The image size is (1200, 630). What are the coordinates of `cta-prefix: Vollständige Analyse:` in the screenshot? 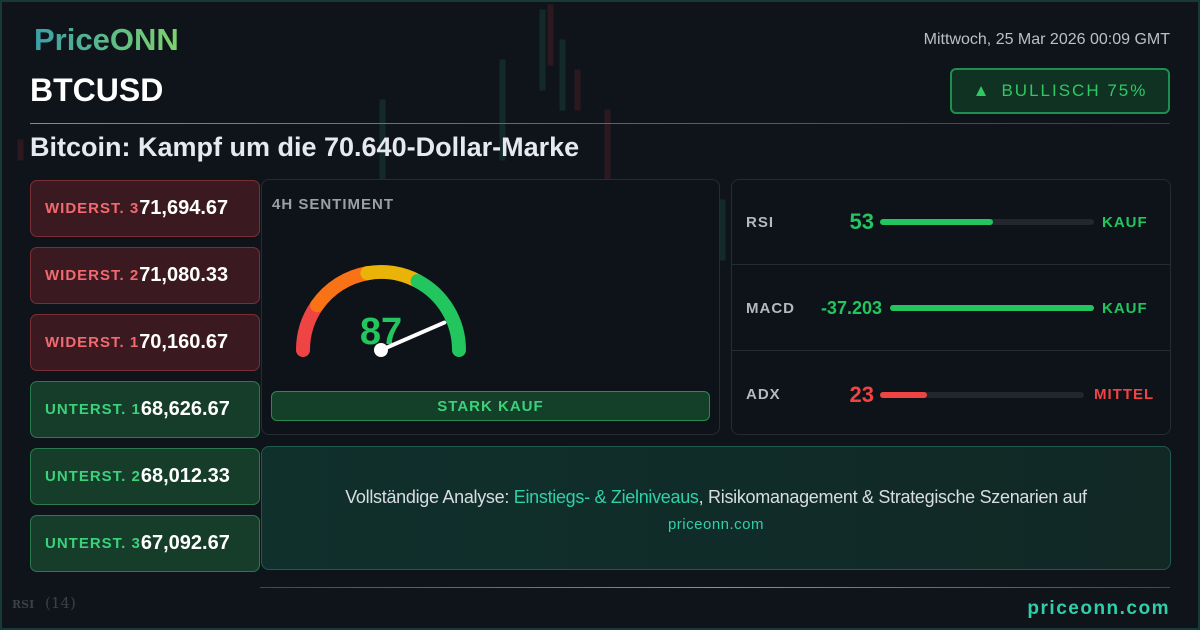 It's located at (429, 497).